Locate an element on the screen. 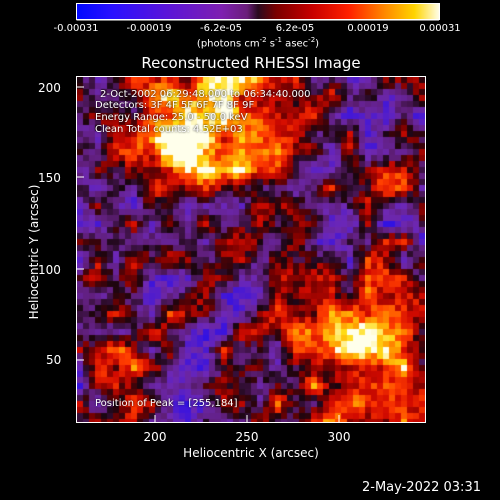 This screenshot has width=500, height=500. y-tick-label: 150 is located at coordinates (49, 178).